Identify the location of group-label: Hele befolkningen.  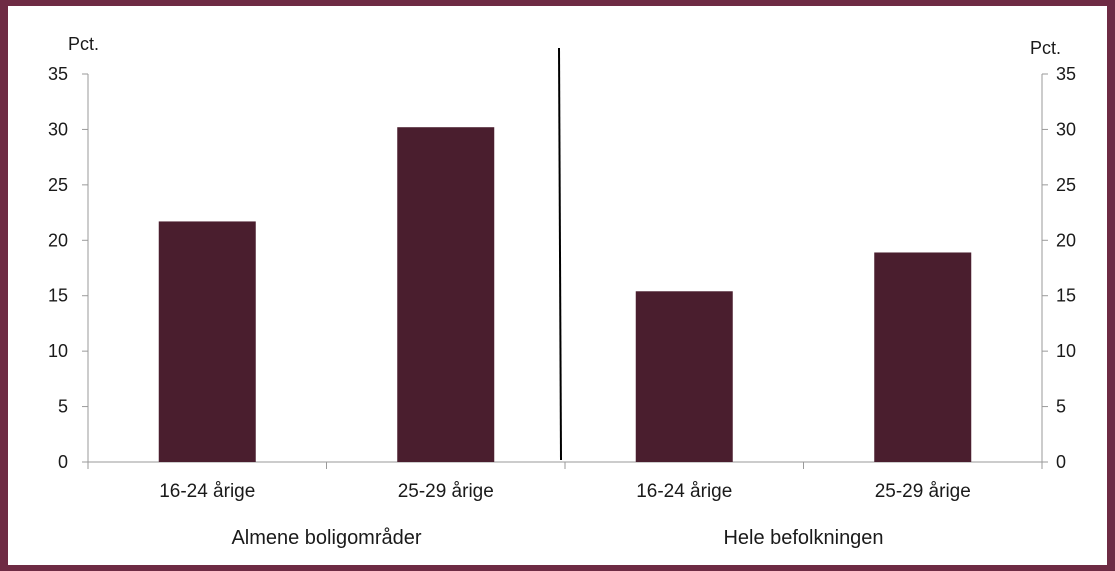
(803, 538).